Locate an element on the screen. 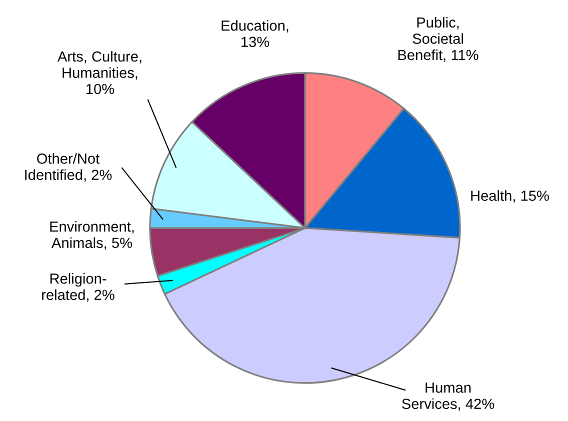  slice-label: Religion- related, 2% is located at coordinates (78, 287).